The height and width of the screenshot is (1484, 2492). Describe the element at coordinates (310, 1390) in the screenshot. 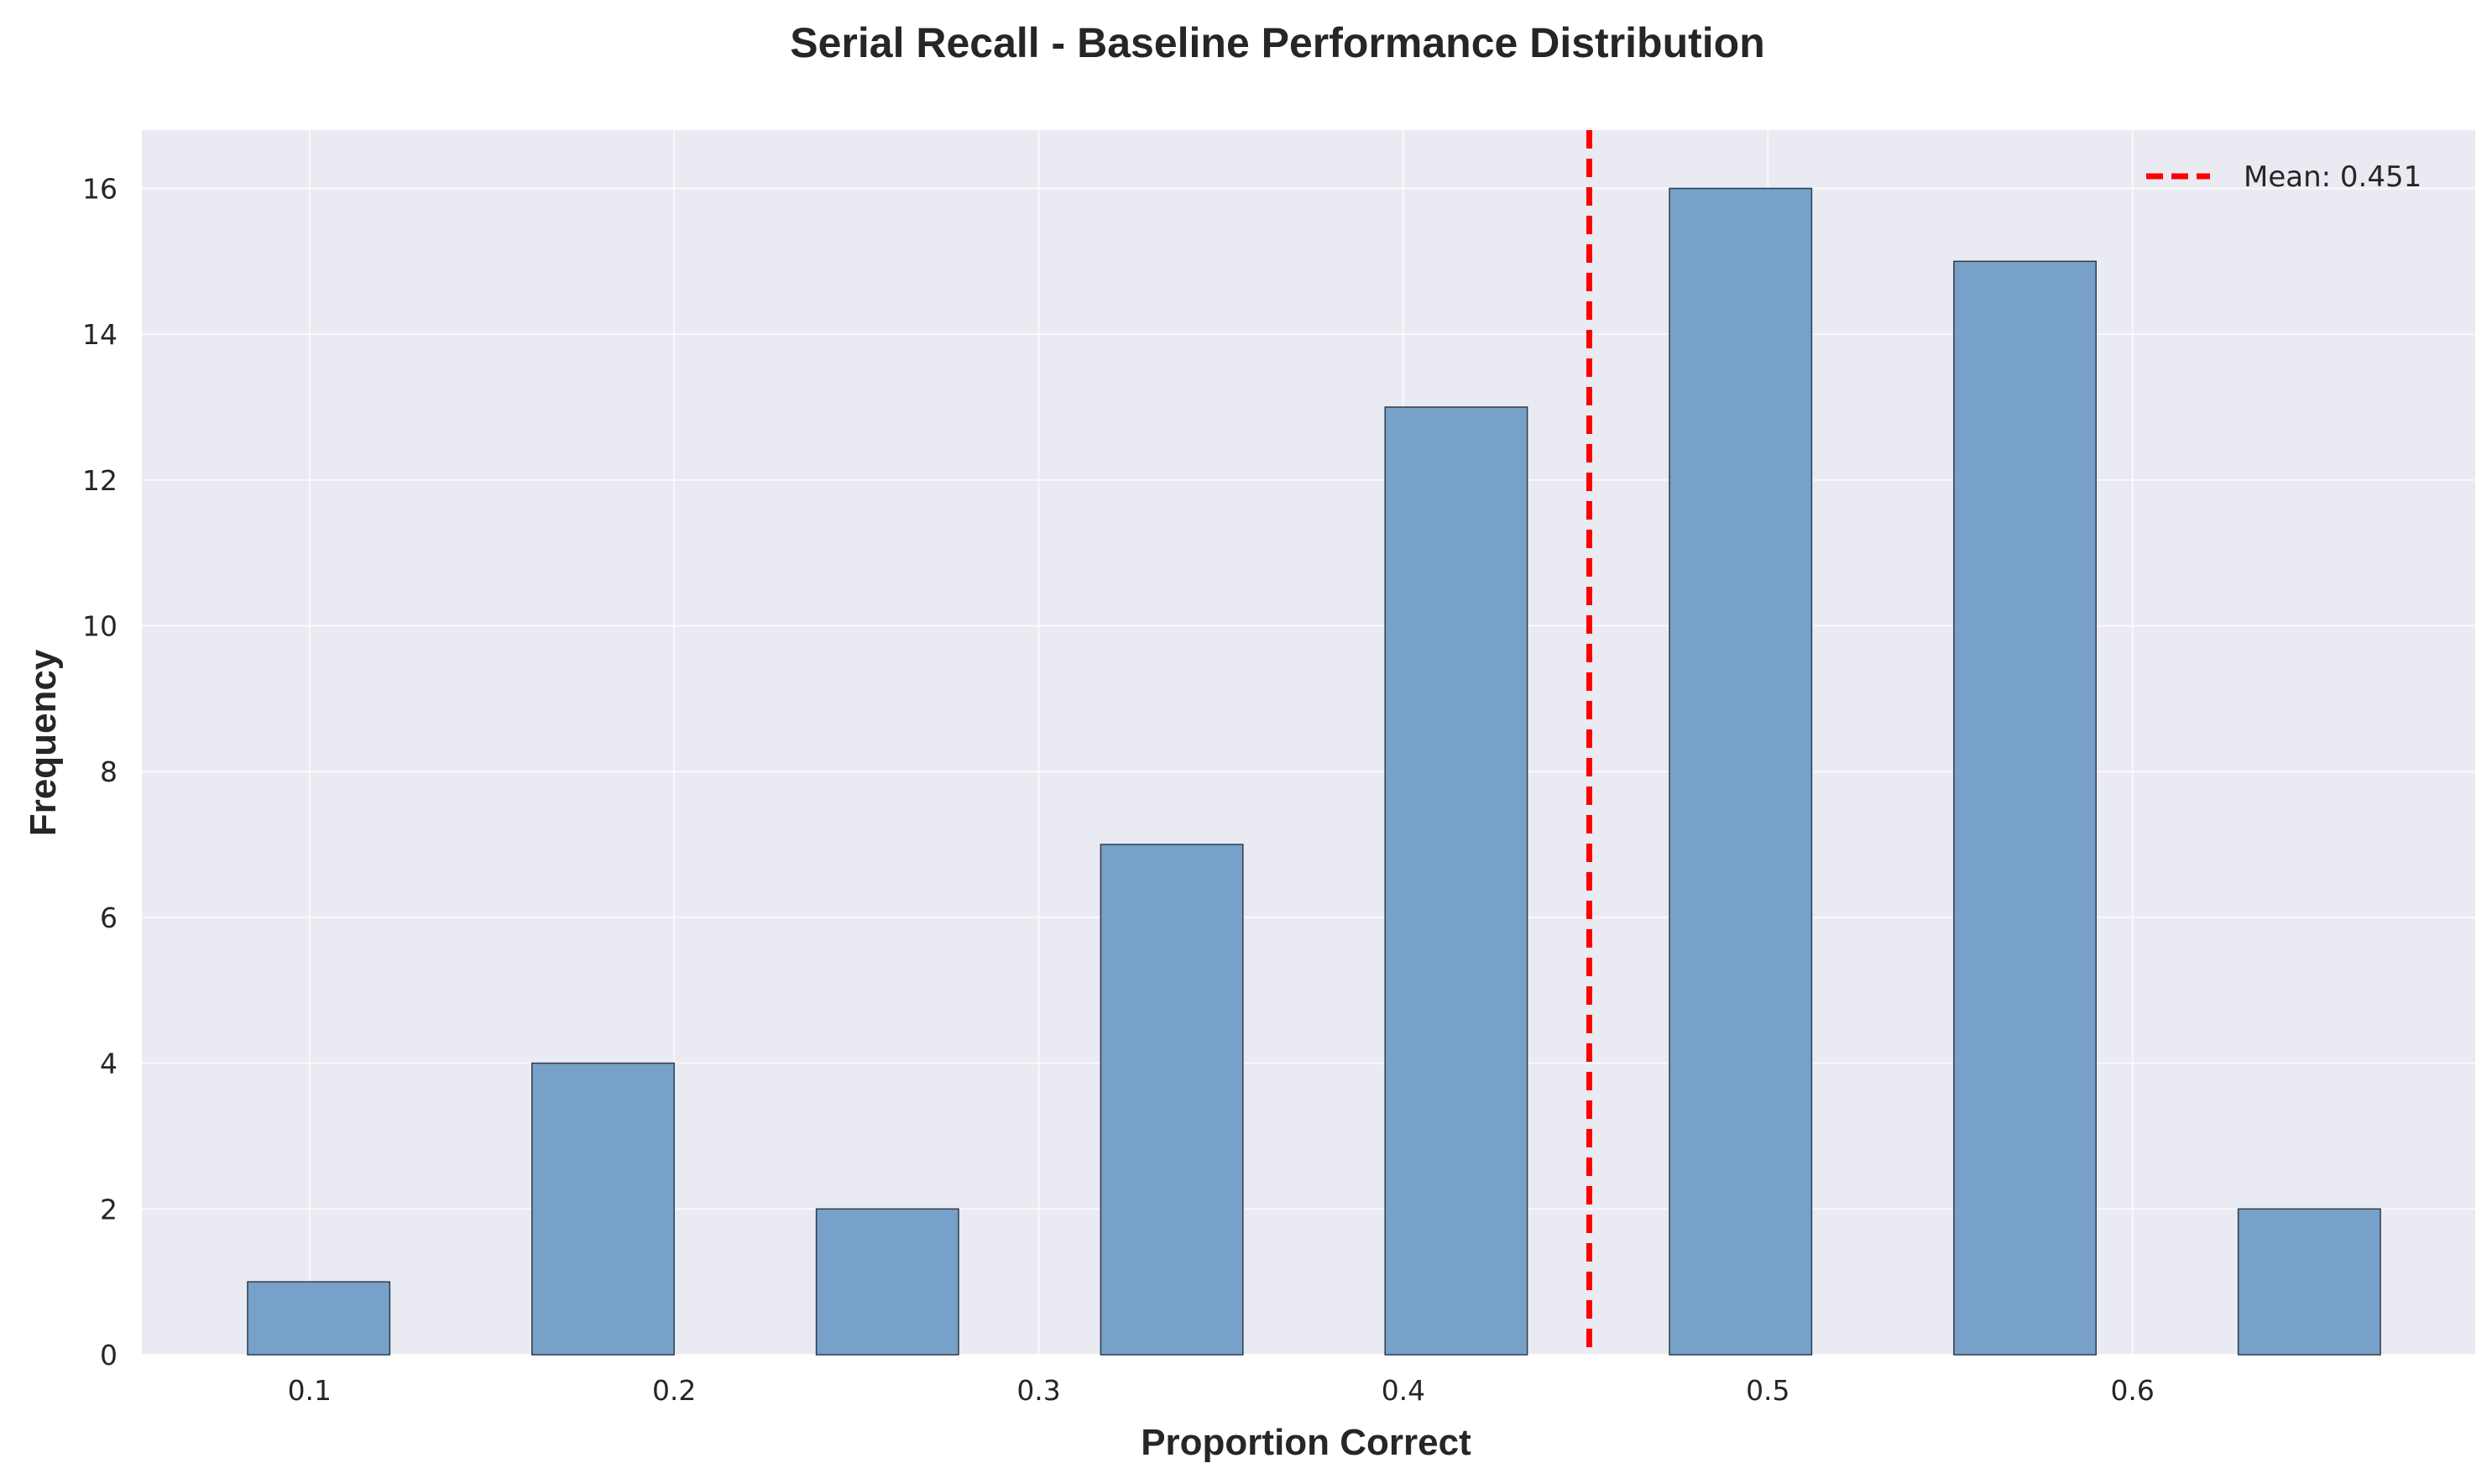

I see `x-tick-label: 0.1` at that location.